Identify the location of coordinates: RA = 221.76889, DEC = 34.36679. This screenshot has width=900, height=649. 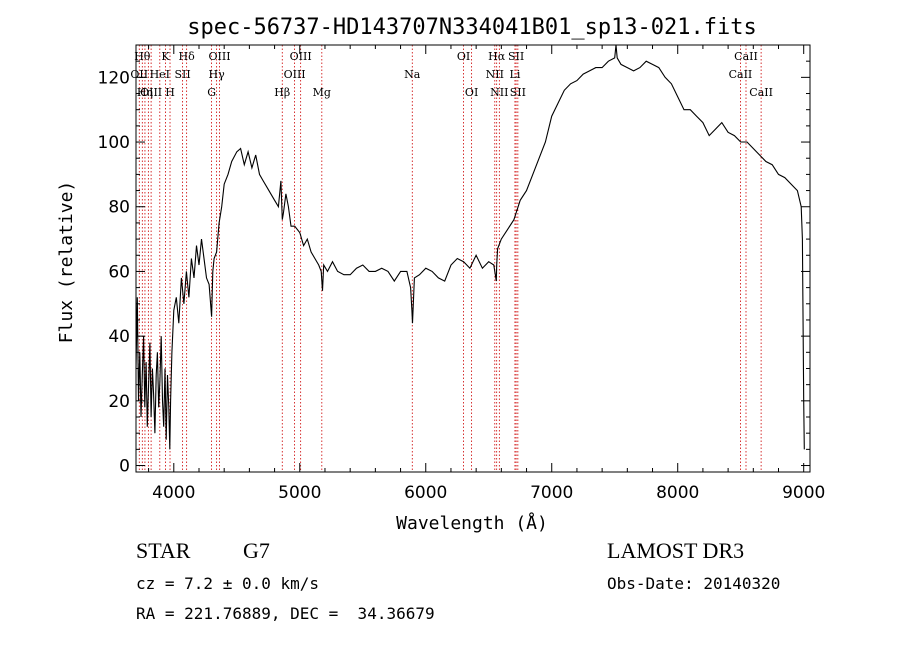
(285, 613).